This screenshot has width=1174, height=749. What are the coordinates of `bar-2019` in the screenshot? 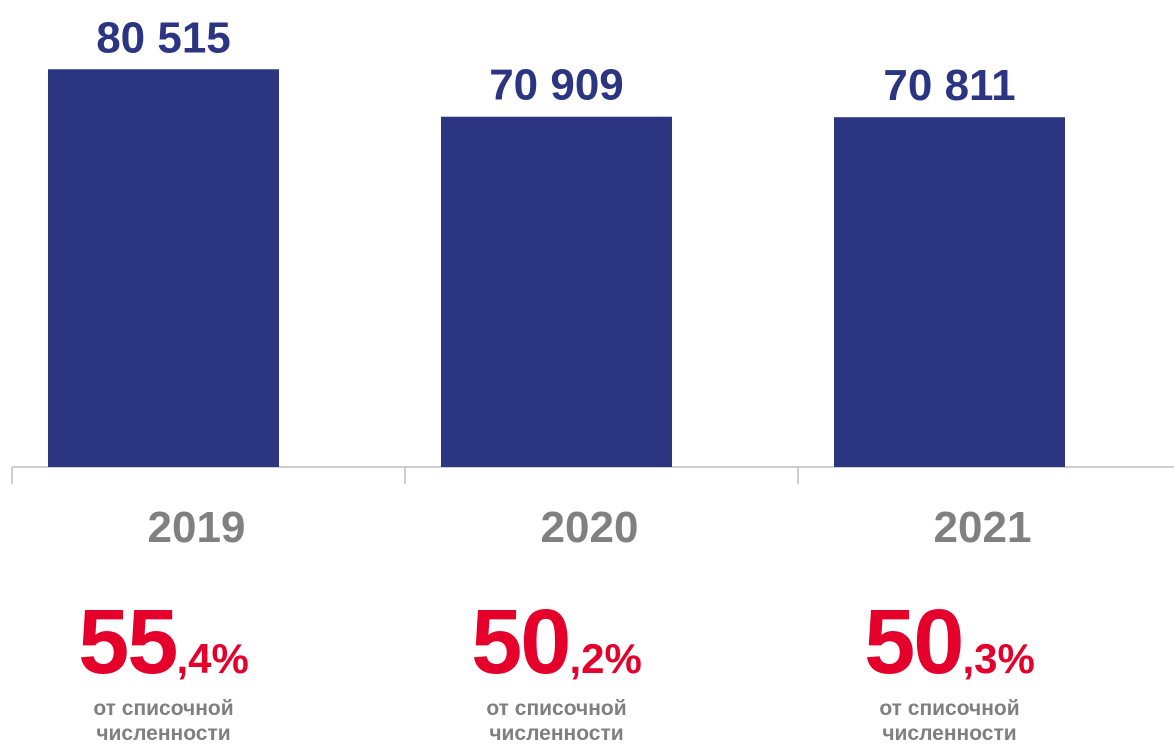 It's located at (163, 268).